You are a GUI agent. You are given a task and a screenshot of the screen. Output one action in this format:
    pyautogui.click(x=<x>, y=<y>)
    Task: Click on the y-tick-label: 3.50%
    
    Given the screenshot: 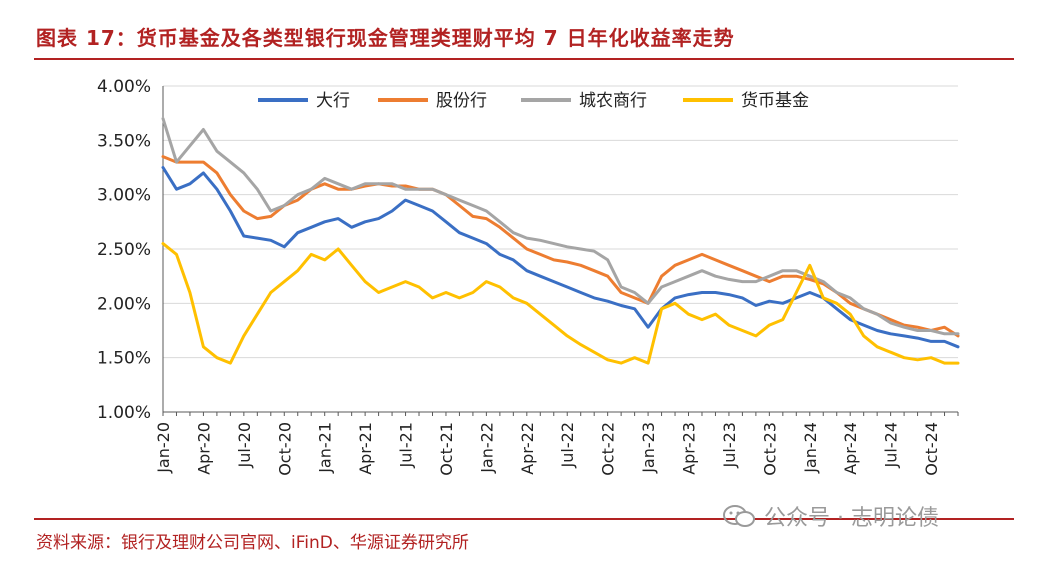 What is the action you would take?
    pyautogui.click(x=124, y=141)
    